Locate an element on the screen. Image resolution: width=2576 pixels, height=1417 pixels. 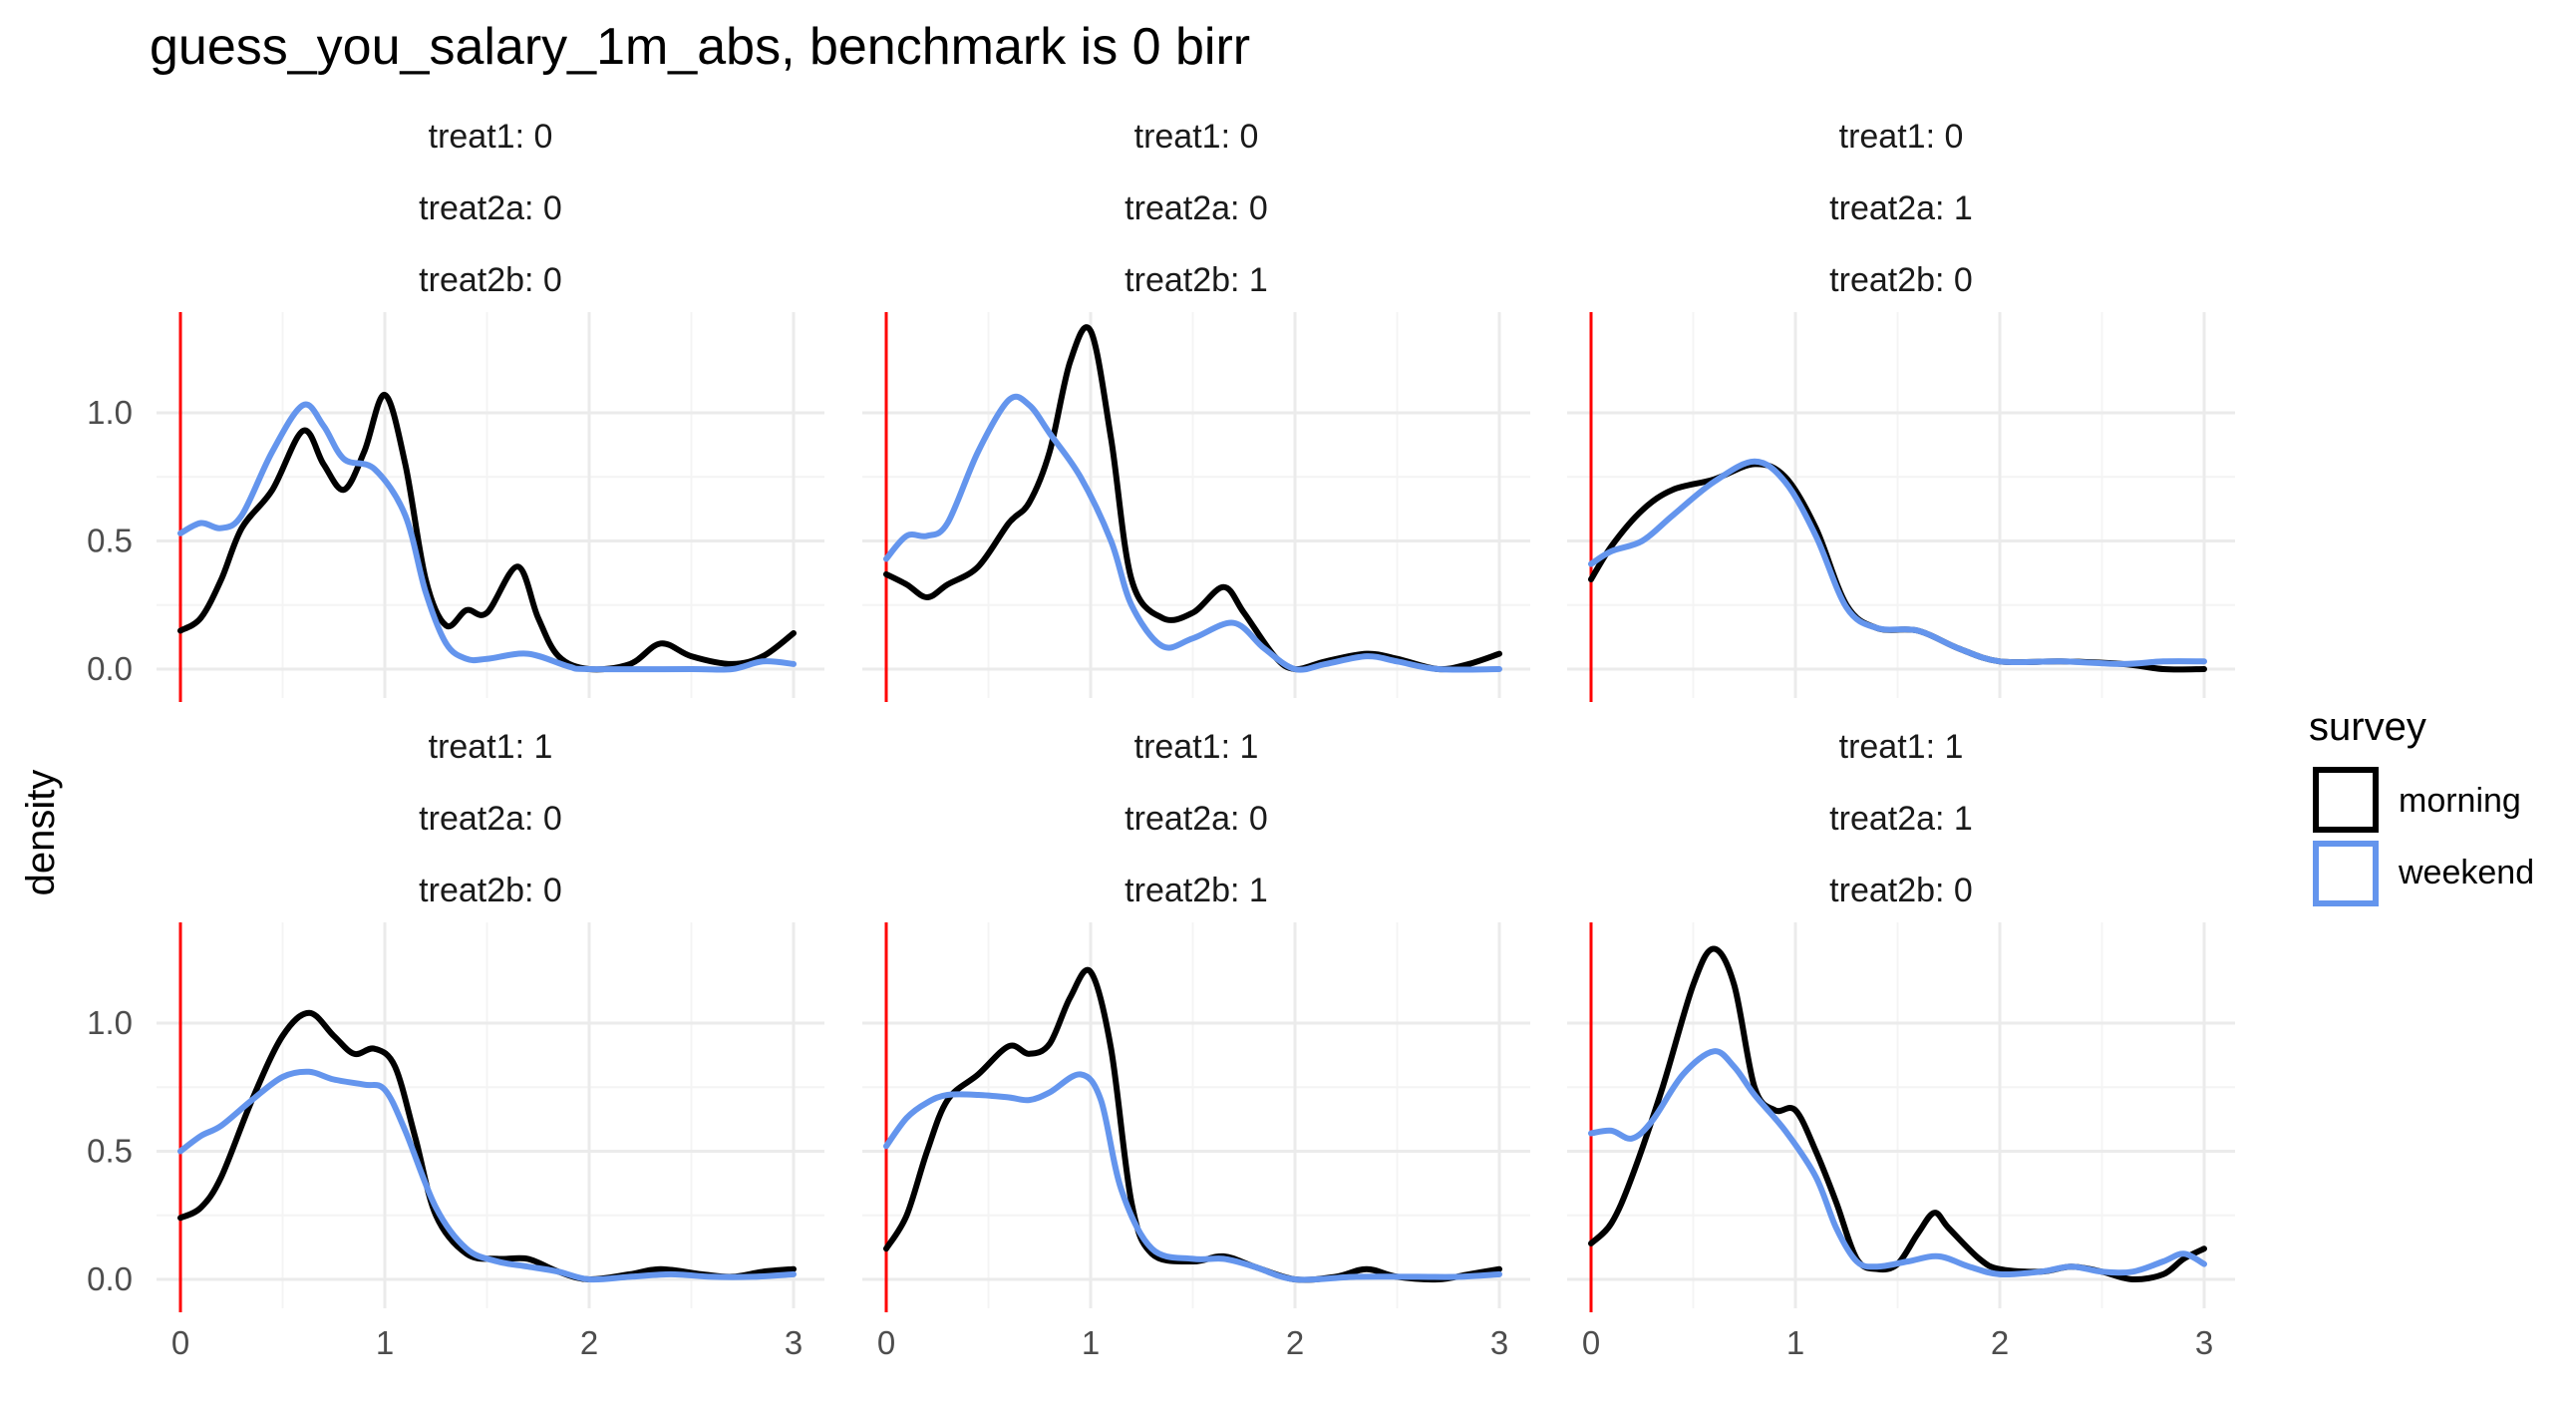
legend: survey morning weekend is located at coordinates (2421, 805).